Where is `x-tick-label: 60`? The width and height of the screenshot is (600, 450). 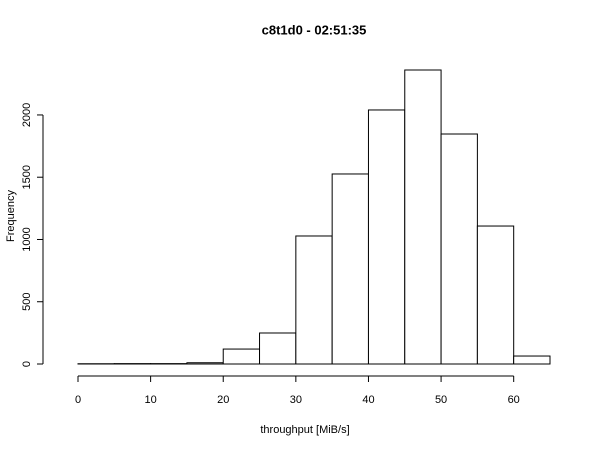 x-tick-label: 60 is located at coordinates (514, 400).